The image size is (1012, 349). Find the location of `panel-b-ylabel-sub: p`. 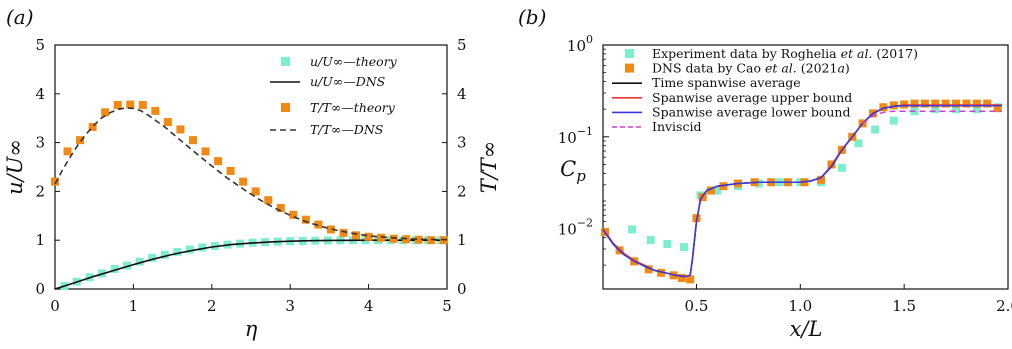

panel-b-ylabel-sub: p is located at coordinates (581, 176).